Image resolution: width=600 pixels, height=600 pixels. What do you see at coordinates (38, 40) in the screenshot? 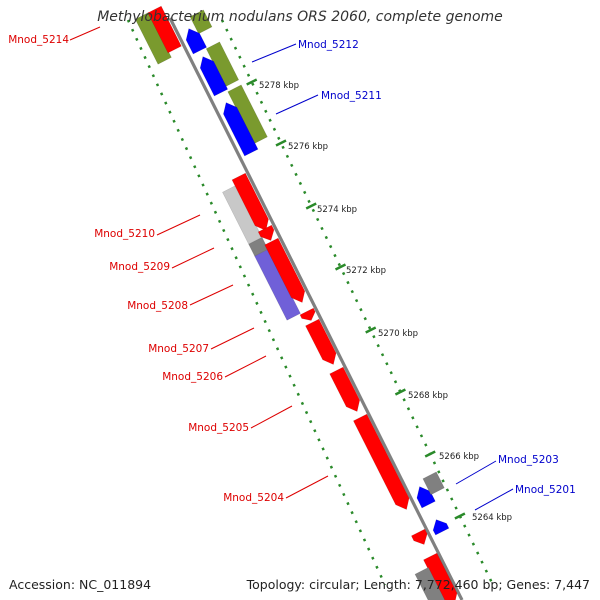
I see `gene-label-mnod-5214: Mnod_5214` at bounding box center [38, 40].